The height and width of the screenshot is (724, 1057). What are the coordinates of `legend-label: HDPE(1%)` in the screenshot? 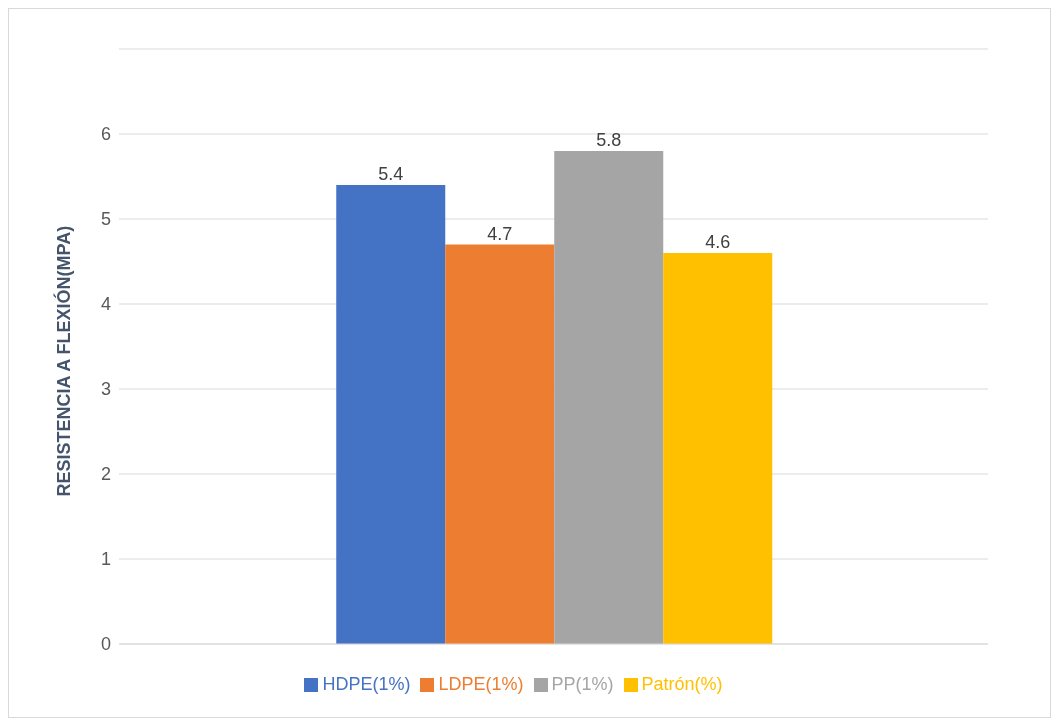 It's located at (366, 684).